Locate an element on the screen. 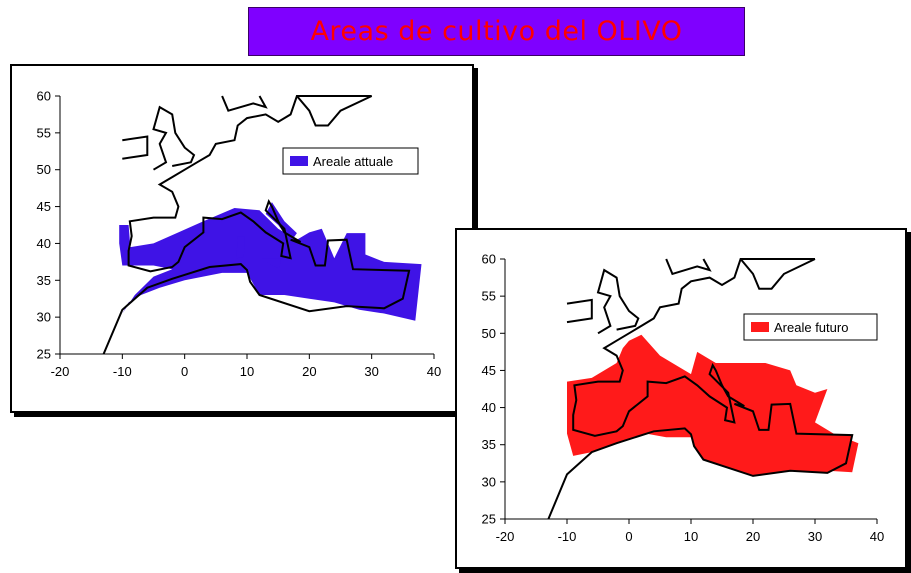 This screenshot has width=911, height=573. title-banner: Areas de cultivo del OLIVO is located at coordinates (496, 31).